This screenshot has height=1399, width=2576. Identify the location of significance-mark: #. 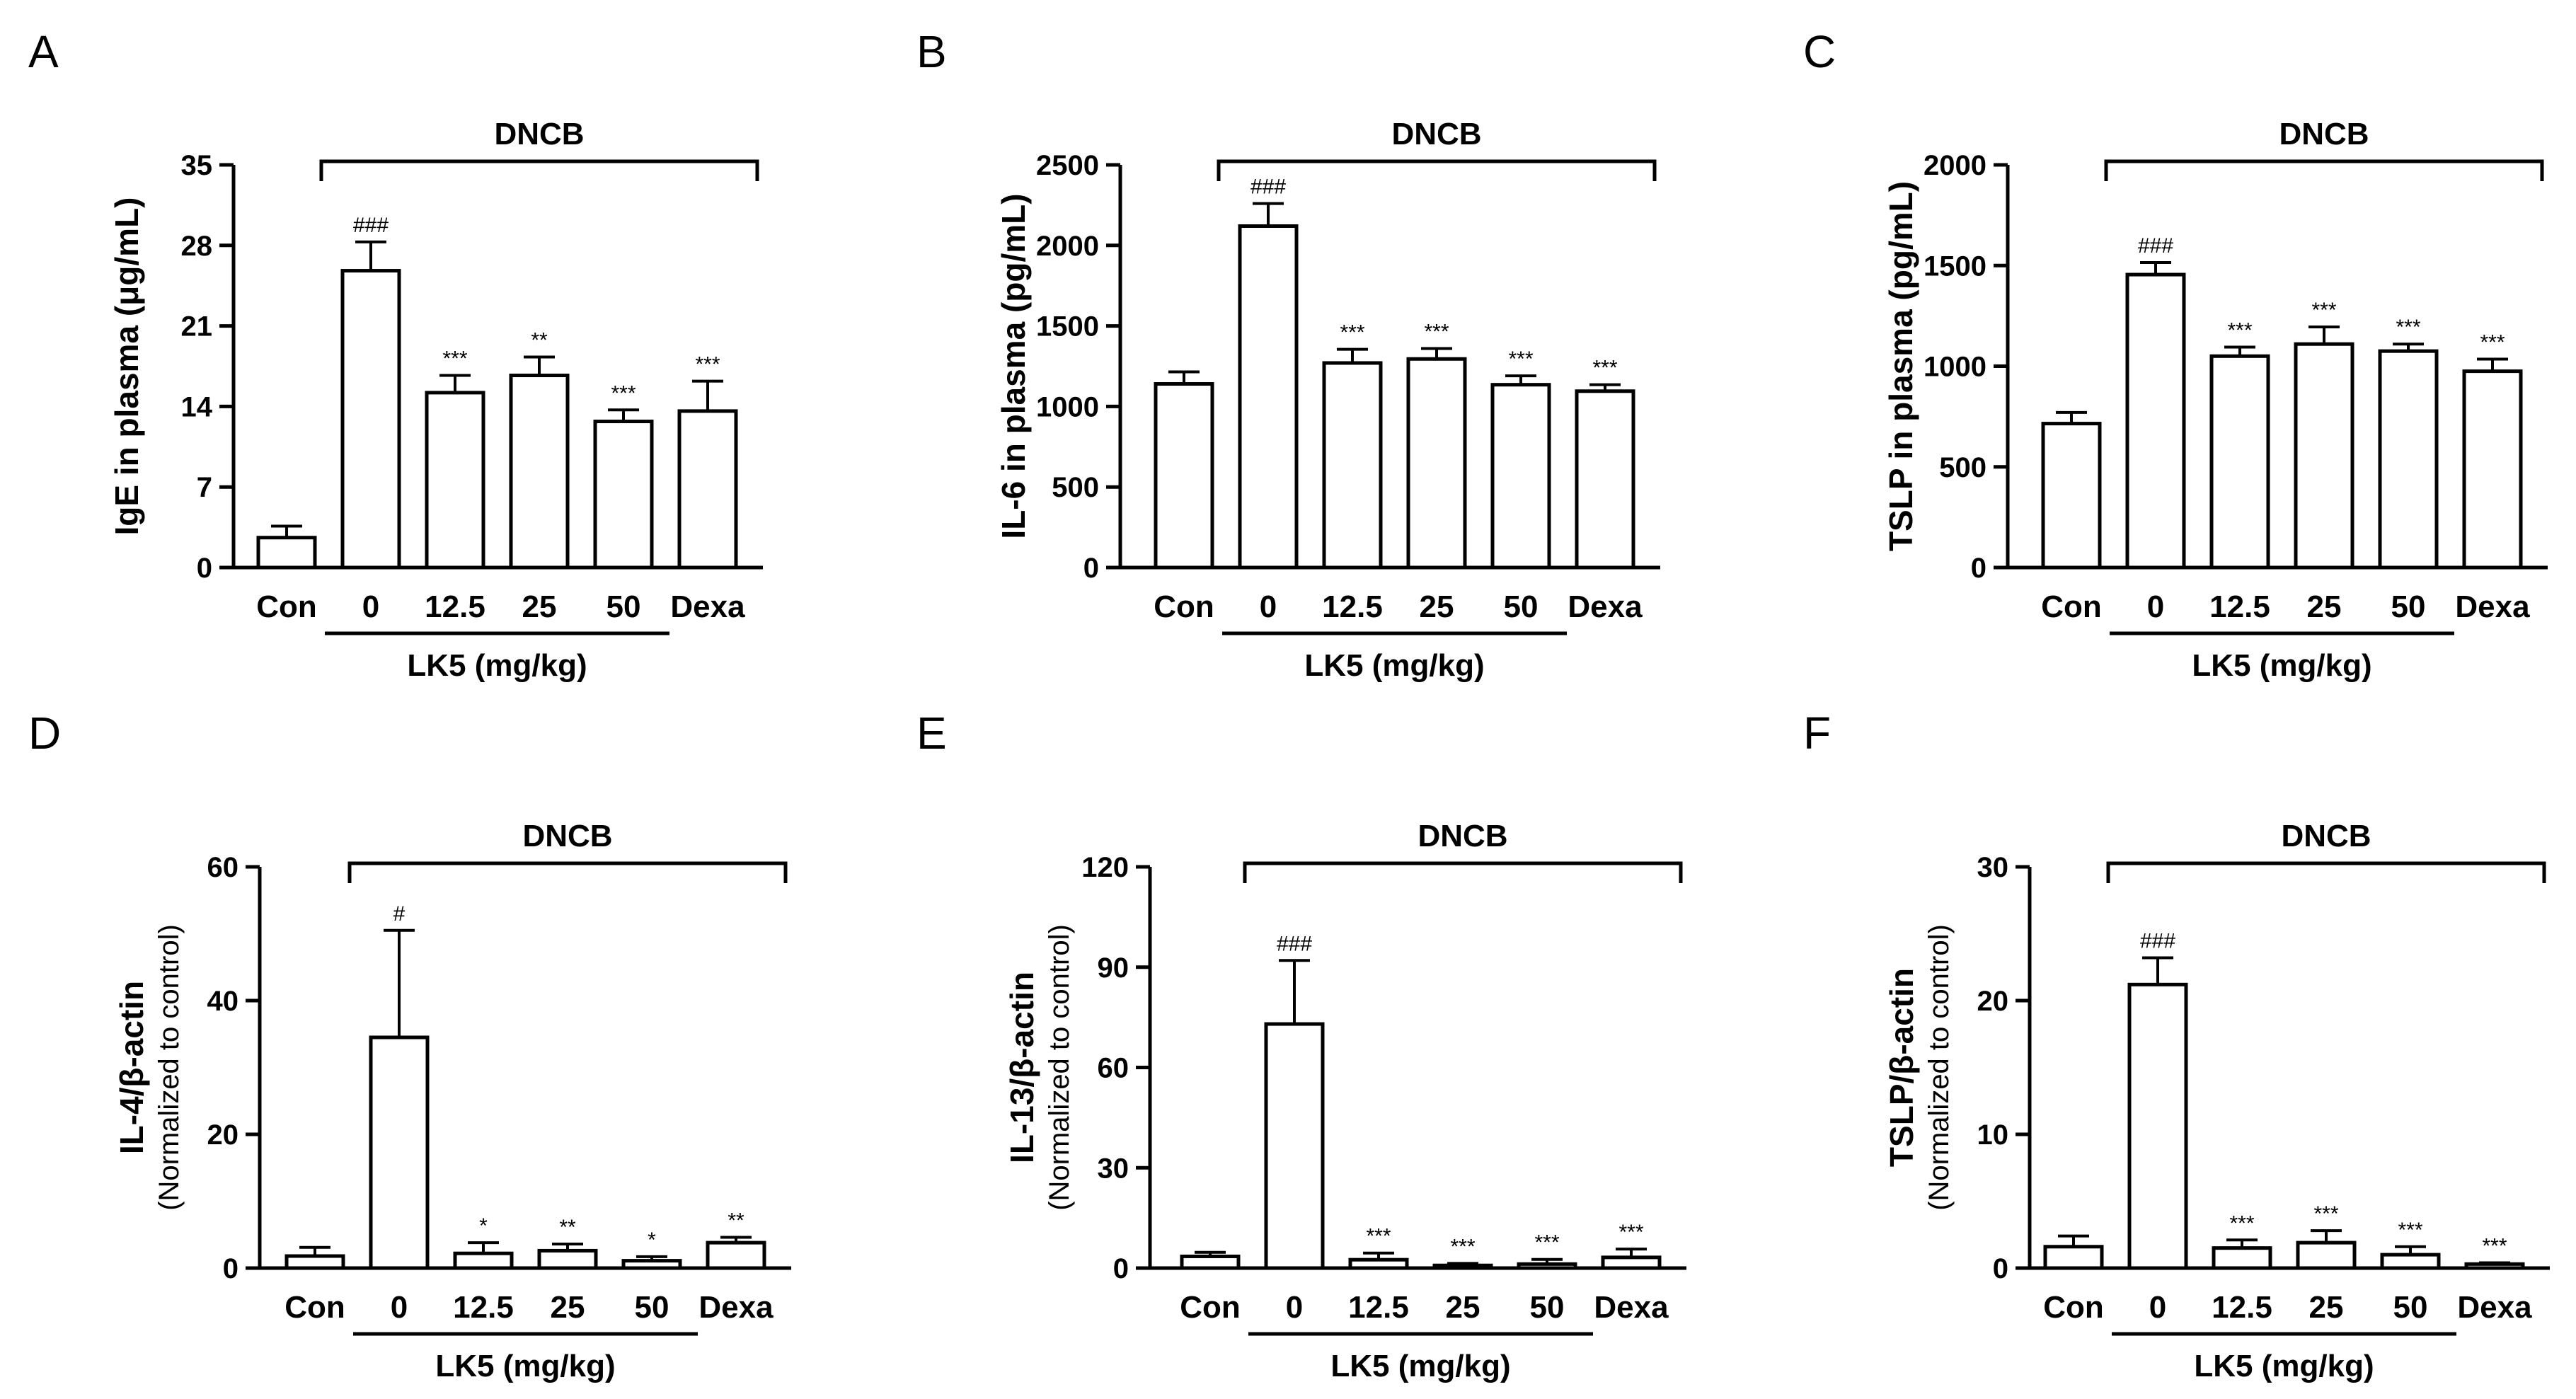
(399, 914).